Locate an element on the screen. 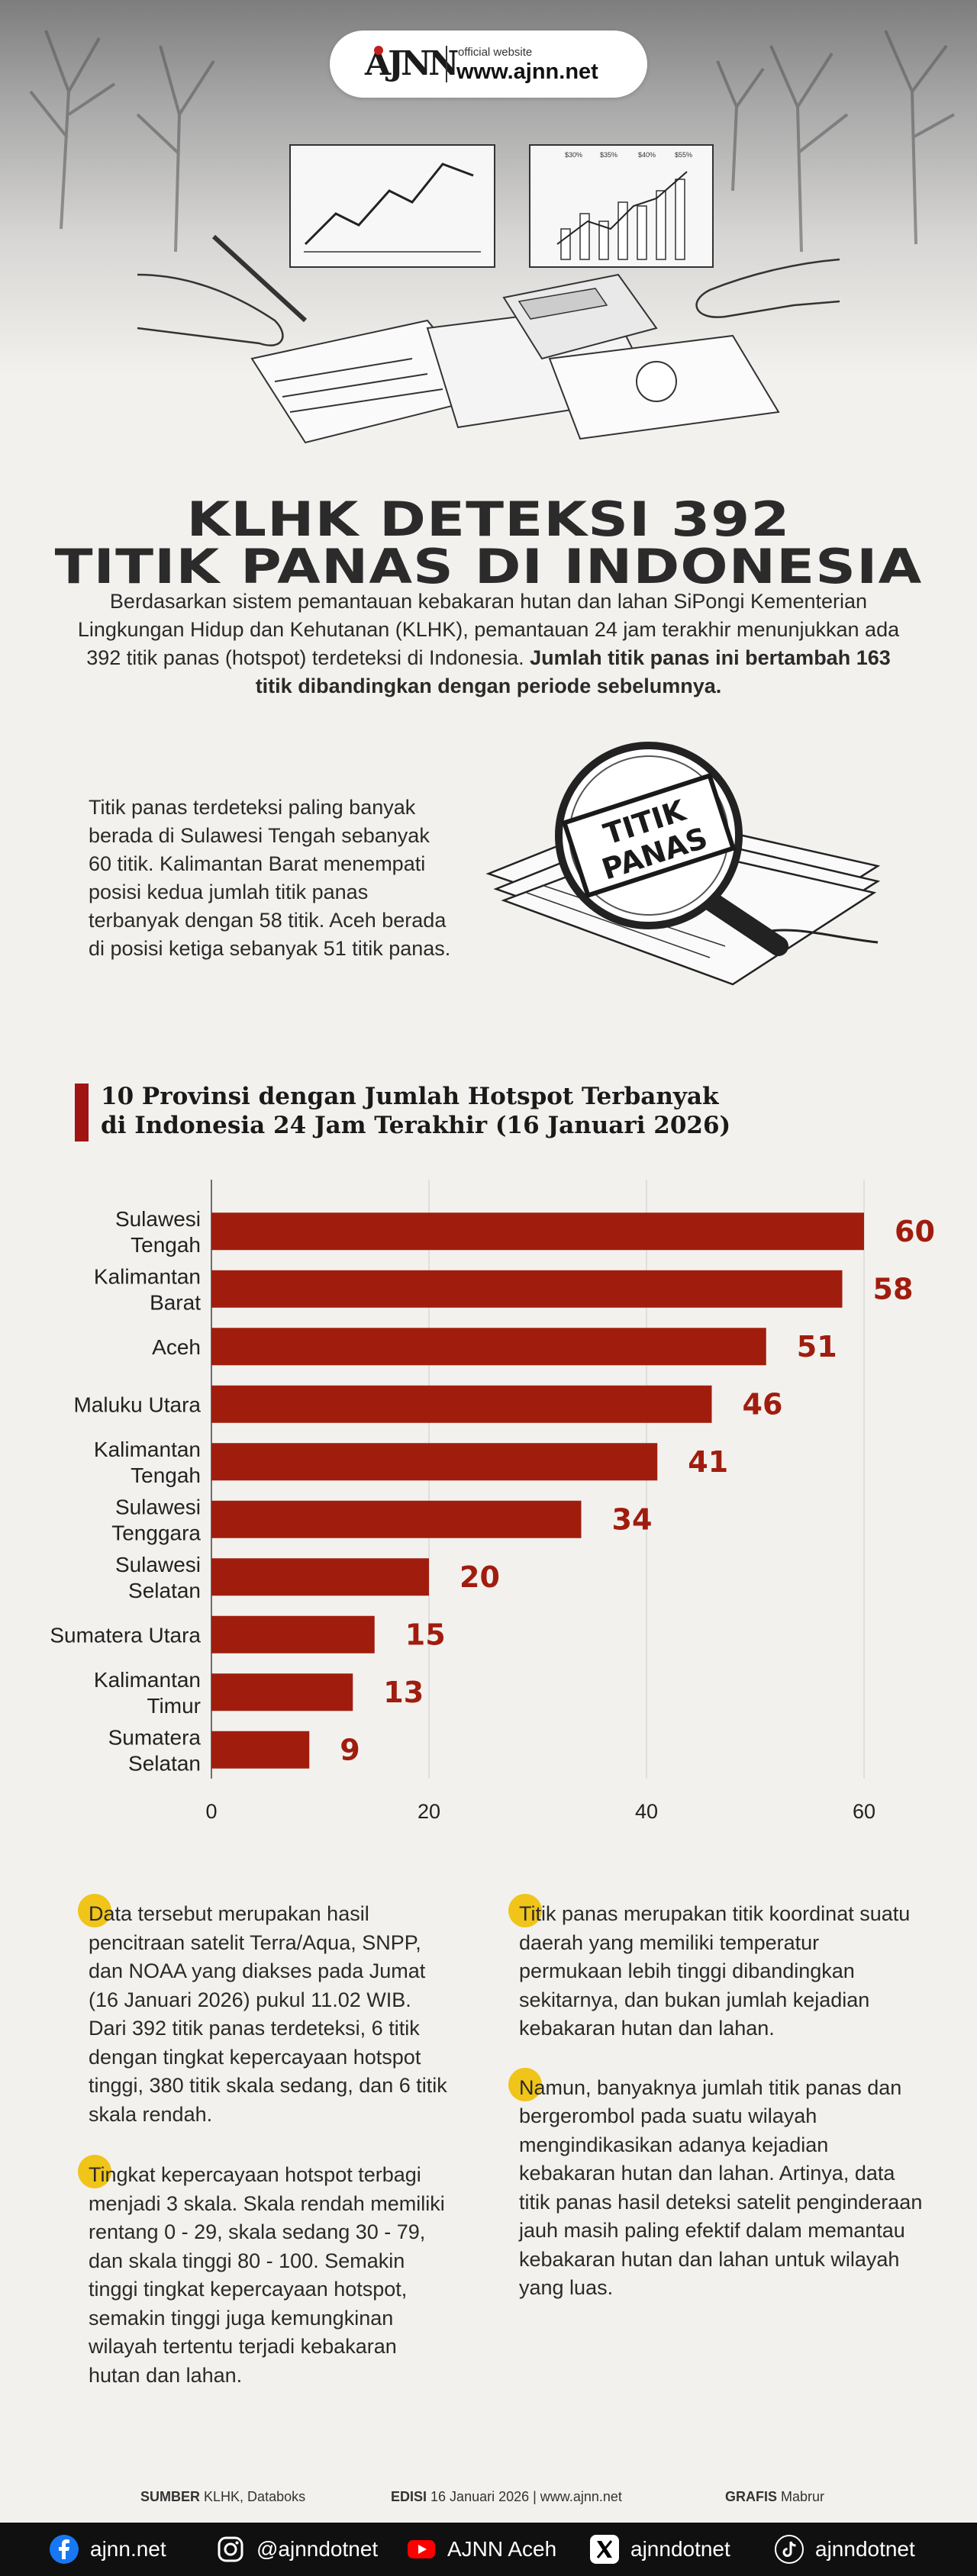 The width and height of the screenshot is (977, 2576). instagram-handle: @ajnndotnet is located at coordinates (318, 2549).